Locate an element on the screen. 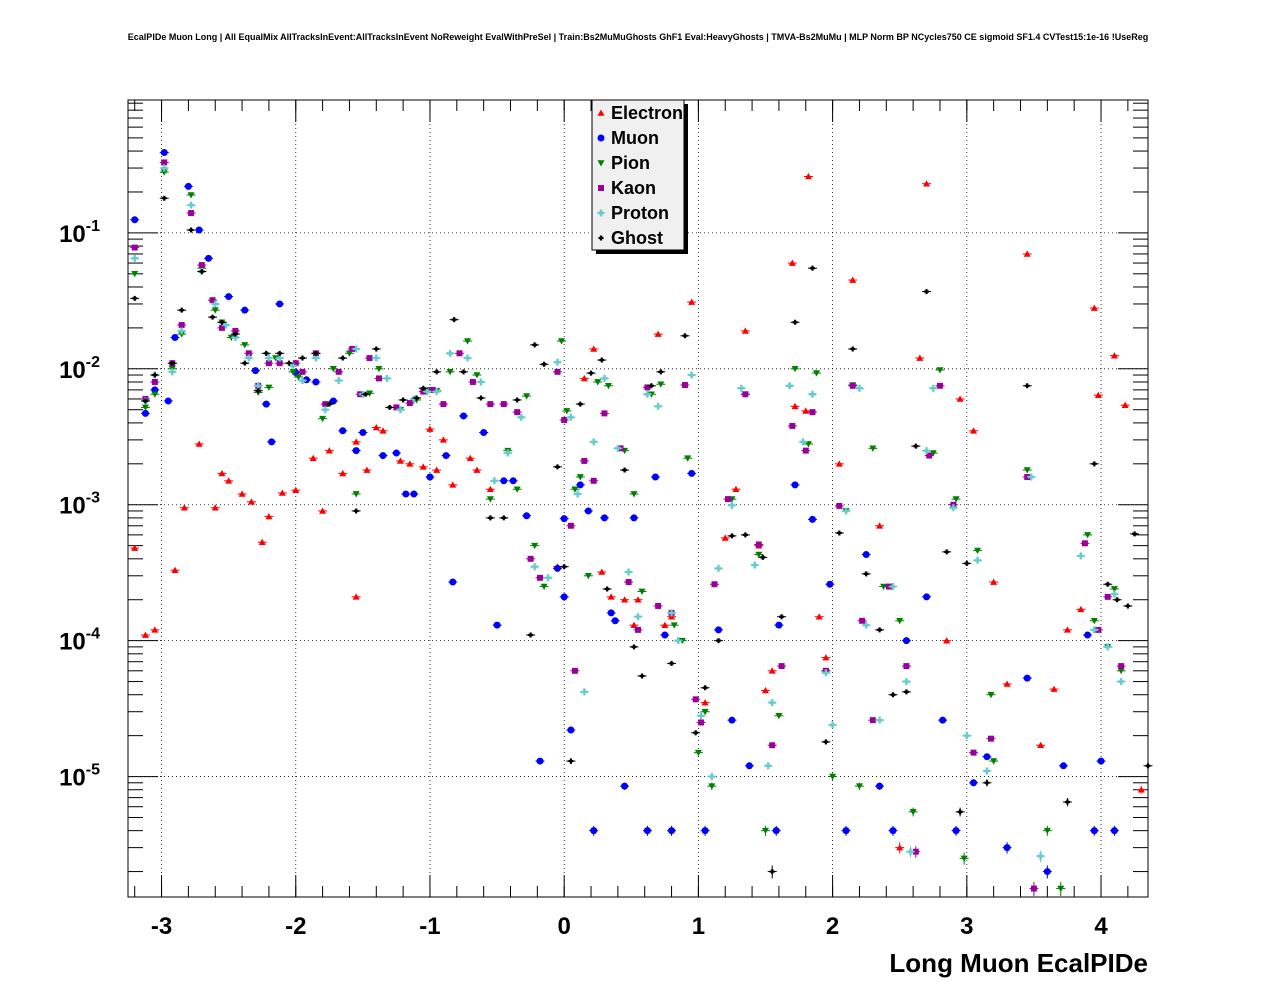 This screenshot has width=1276, height=996. legend-marker-pion is located at coordinates (601, 163).